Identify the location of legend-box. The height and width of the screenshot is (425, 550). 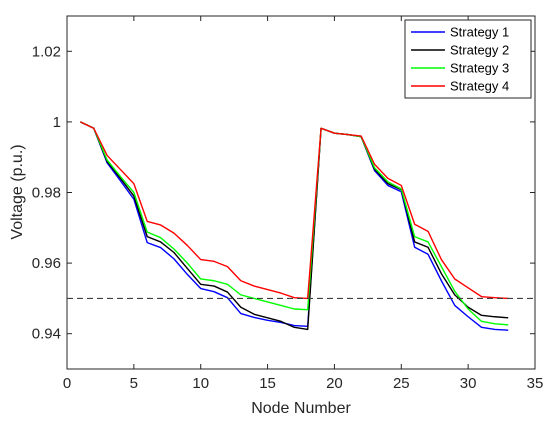
(468, 59).